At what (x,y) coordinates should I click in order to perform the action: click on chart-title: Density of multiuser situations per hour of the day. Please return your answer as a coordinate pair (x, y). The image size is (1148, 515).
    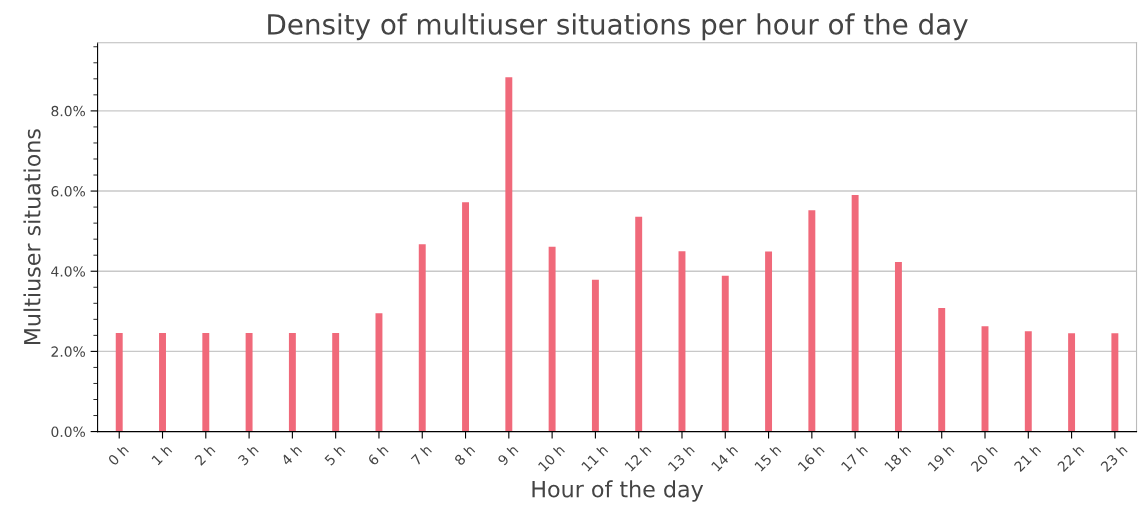
    Looking at the image, I should click on (618, 27).